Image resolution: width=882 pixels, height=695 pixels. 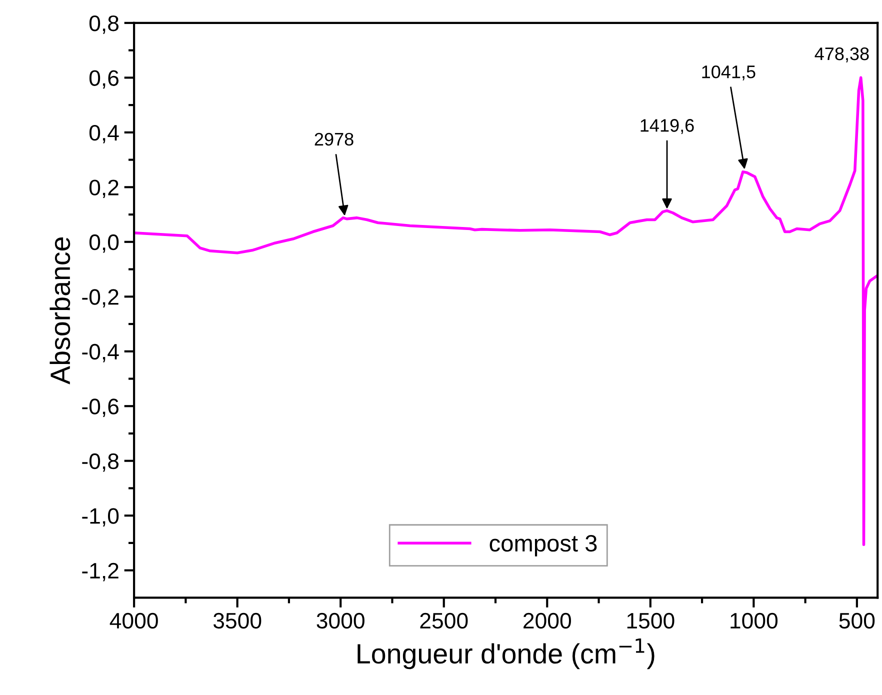 What do you see at coordinates (444, 620) in the screenshot?
I see `x-tick-label: 2500` at bounding box center [444, 620].